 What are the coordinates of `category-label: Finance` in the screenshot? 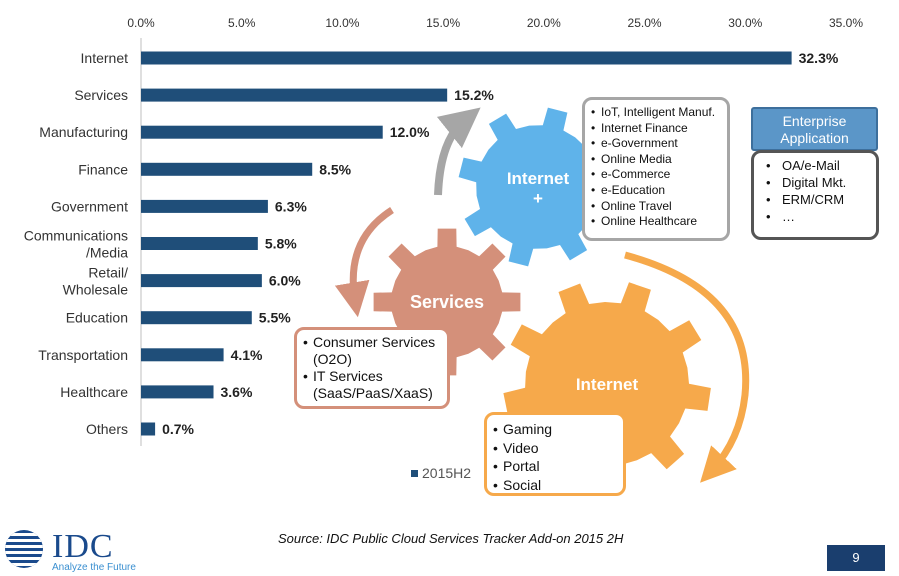 It's located at (103, 169).